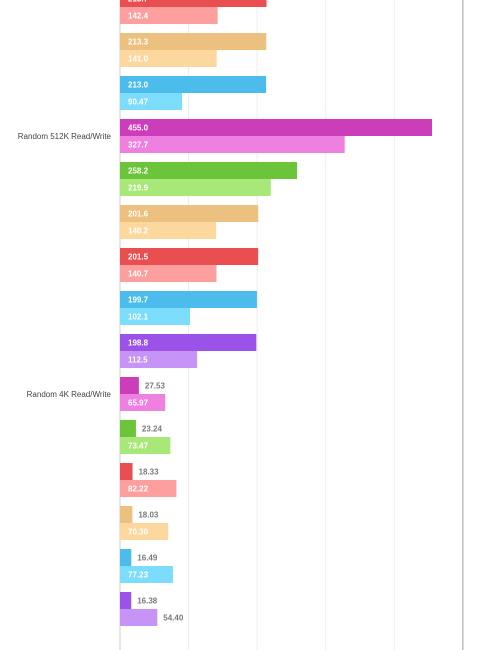  Describe the element at coordinates (138, 257) in the screenshot. I see `read-bar-value-label: 201.5` at that location.